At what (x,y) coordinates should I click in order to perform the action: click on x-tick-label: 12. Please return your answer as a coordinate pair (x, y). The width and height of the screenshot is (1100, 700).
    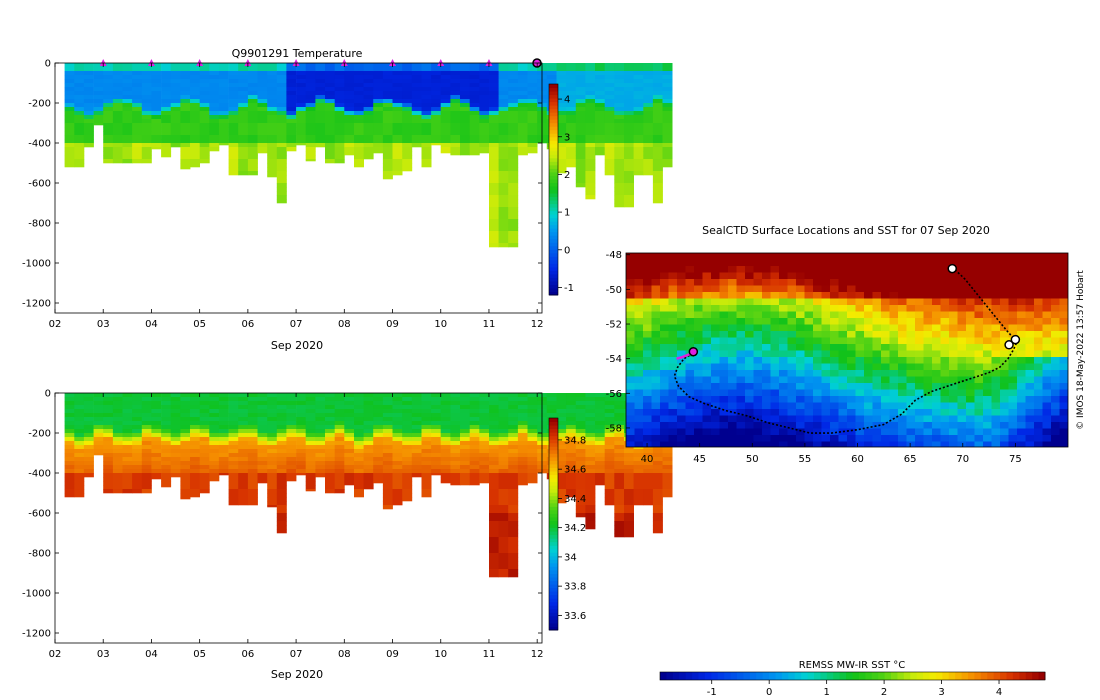
    Looking at the image, I should click on (537, 654).